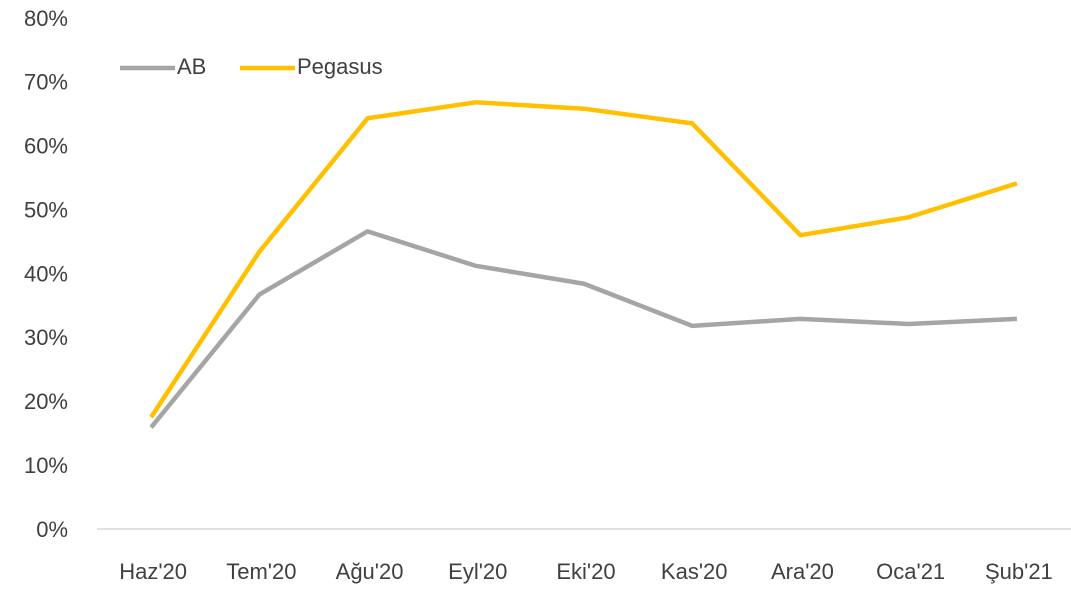  What do you see at coordinates (46, 82) in the screenshot?
I see `y-tick-label: 70%` at bounding box center [46, 82].